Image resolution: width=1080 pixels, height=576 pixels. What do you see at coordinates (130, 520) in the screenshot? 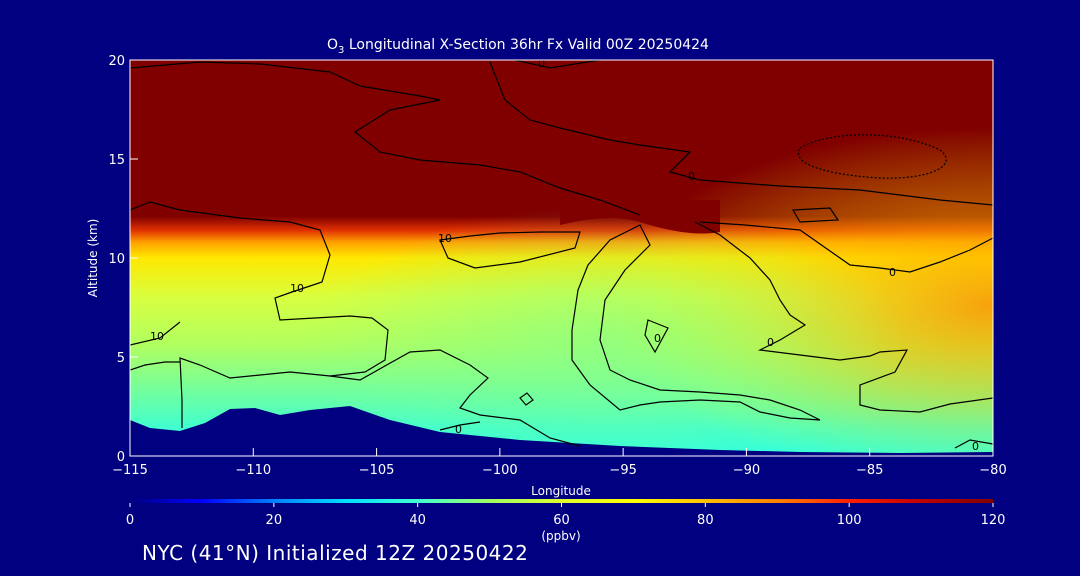
I see `colorbar-tick-label: 0` at bounding box center [130, 520].